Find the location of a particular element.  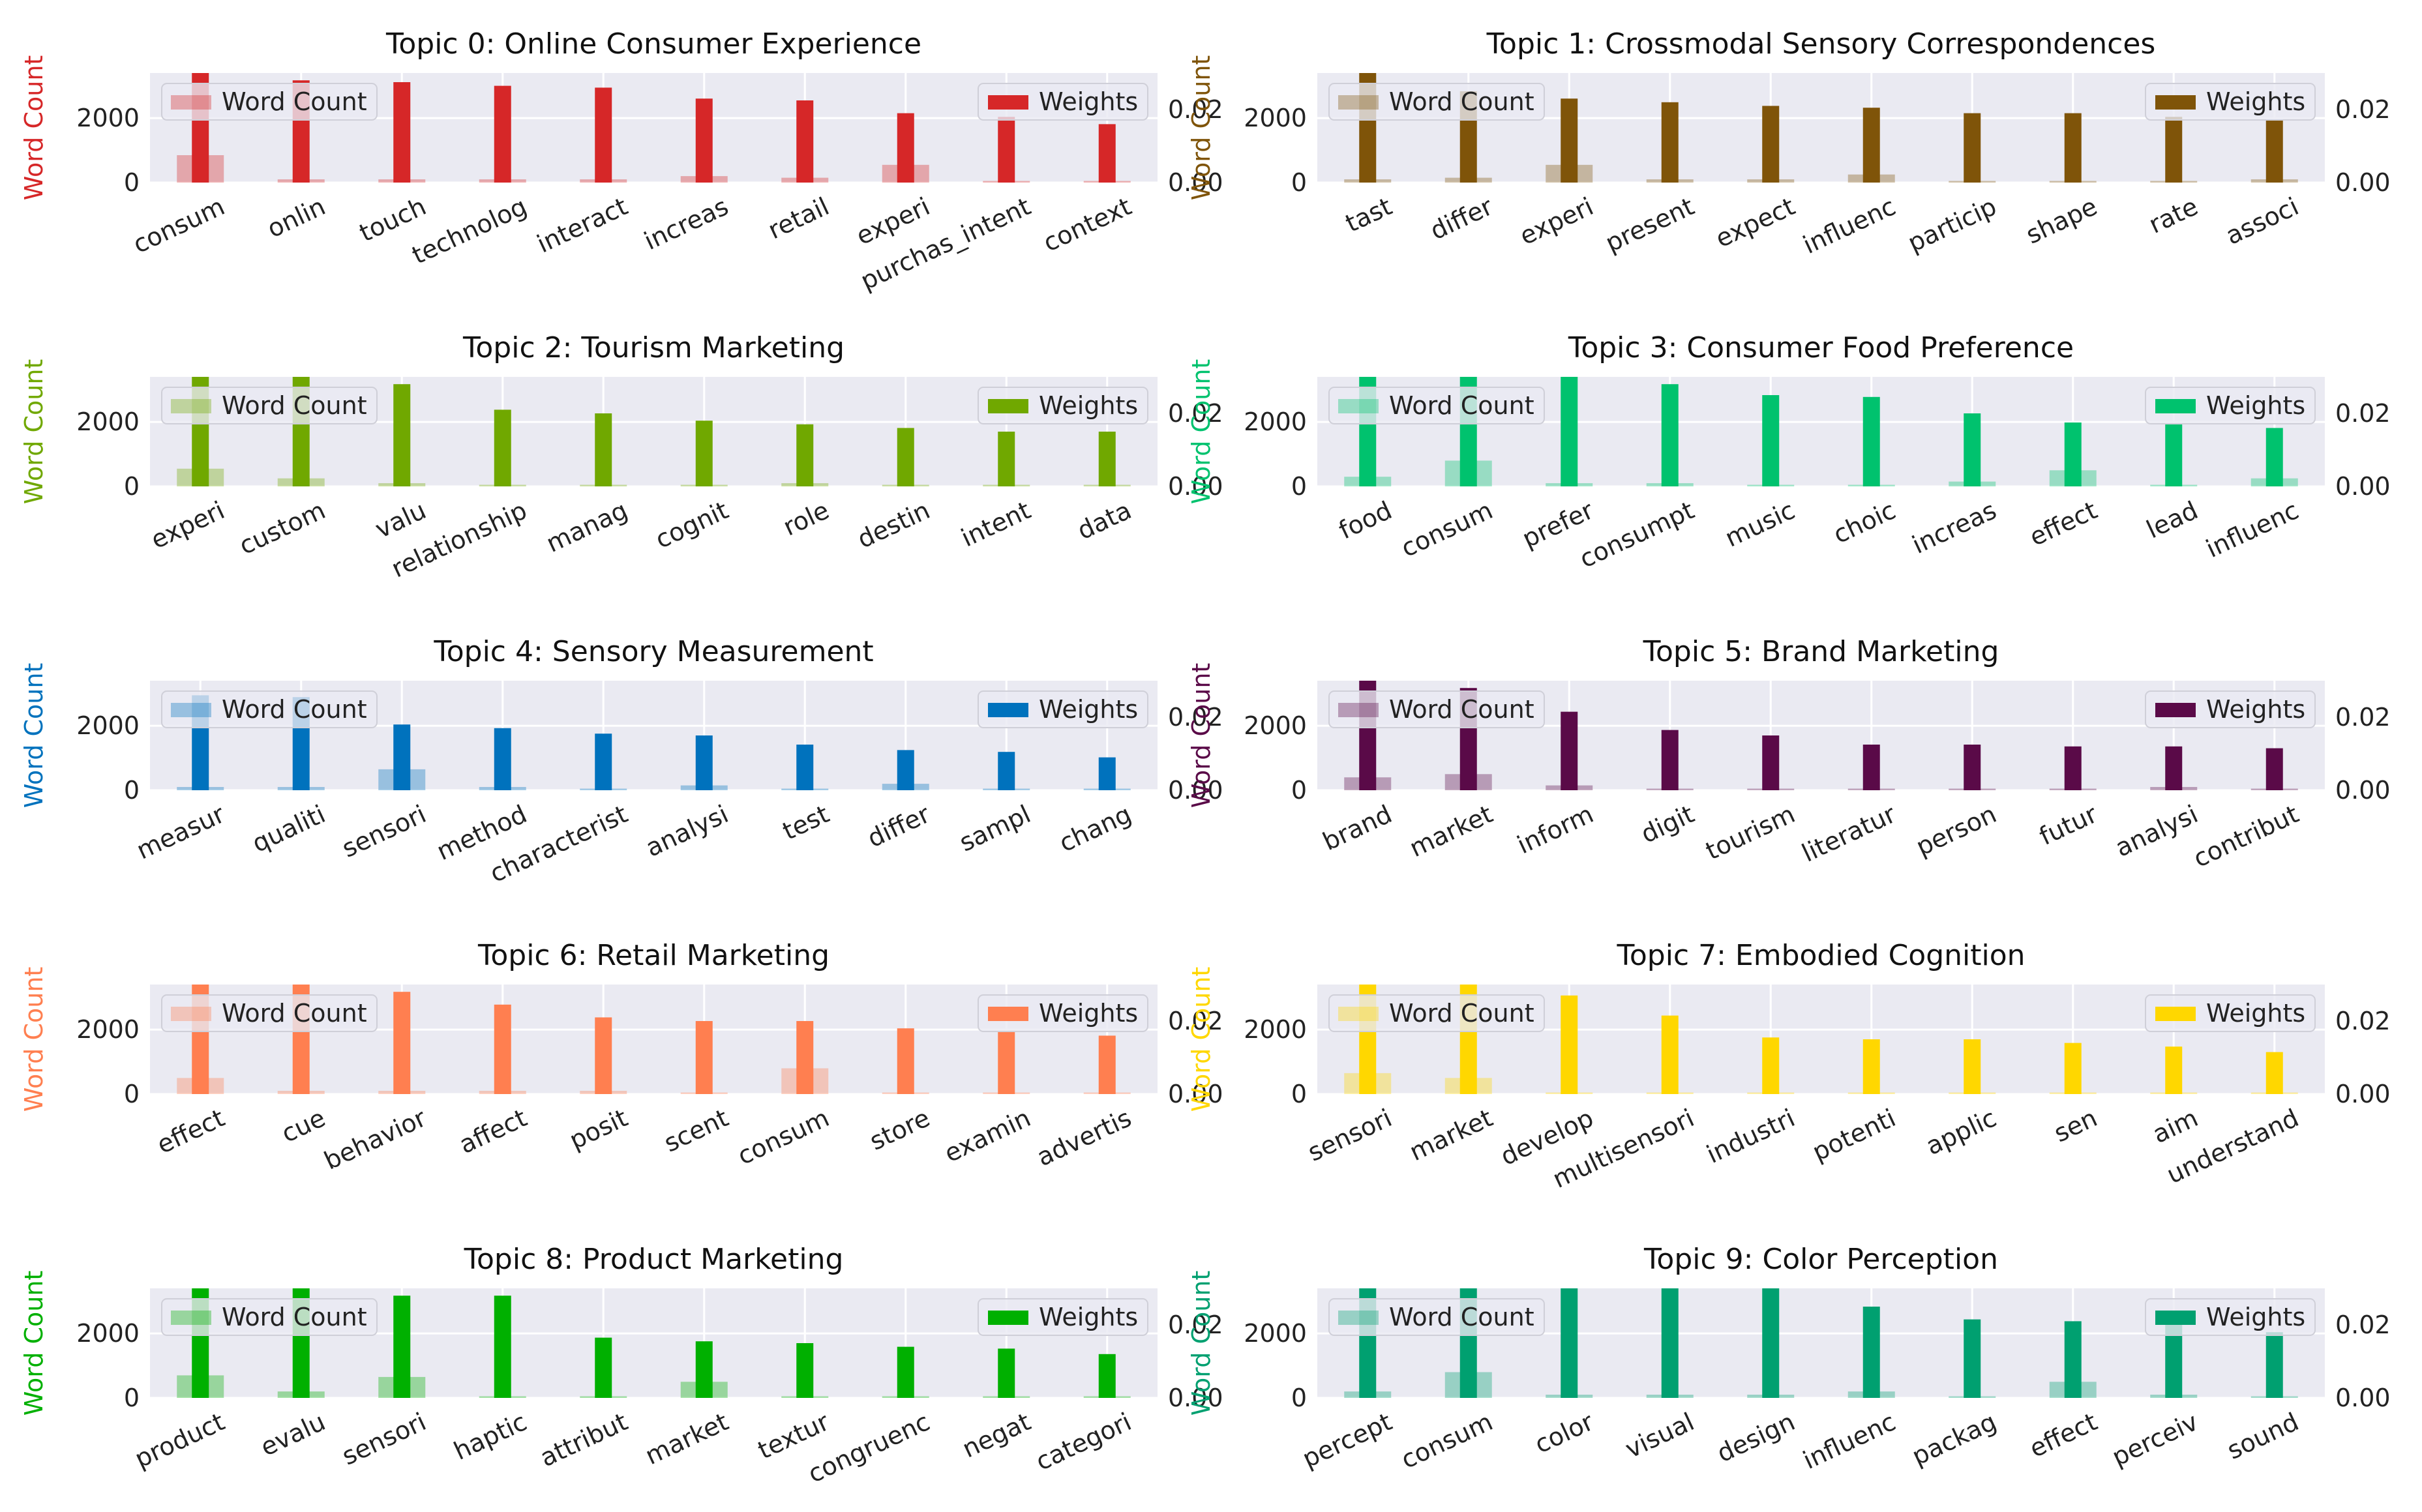

x-tick-label: potenti is located at coordinates (1854, 1135).